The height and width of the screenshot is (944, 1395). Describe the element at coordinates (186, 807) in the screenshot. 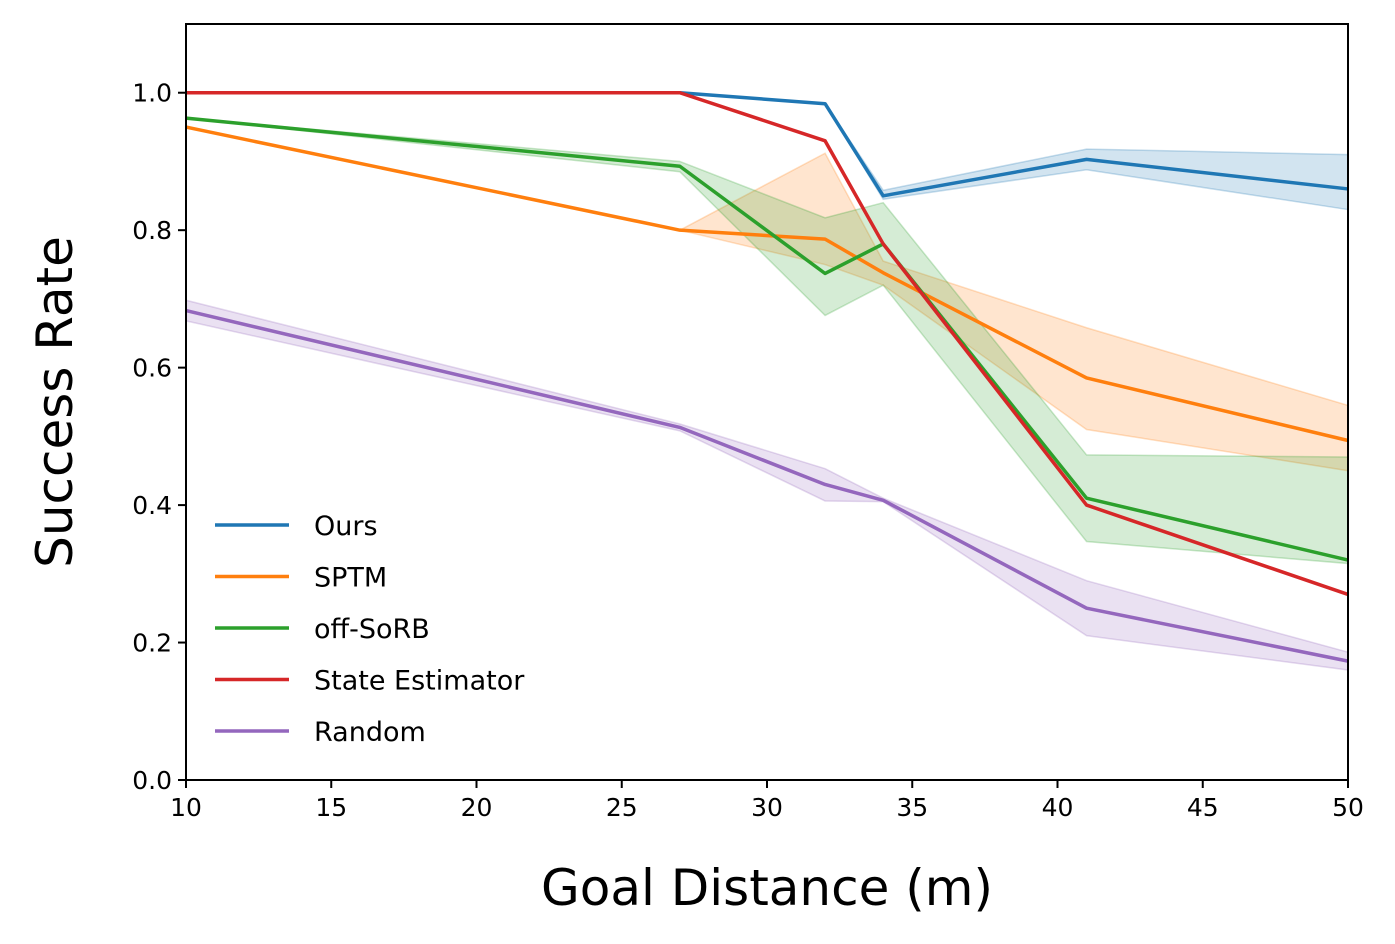

I see `x-tick-label: 10` at that location.